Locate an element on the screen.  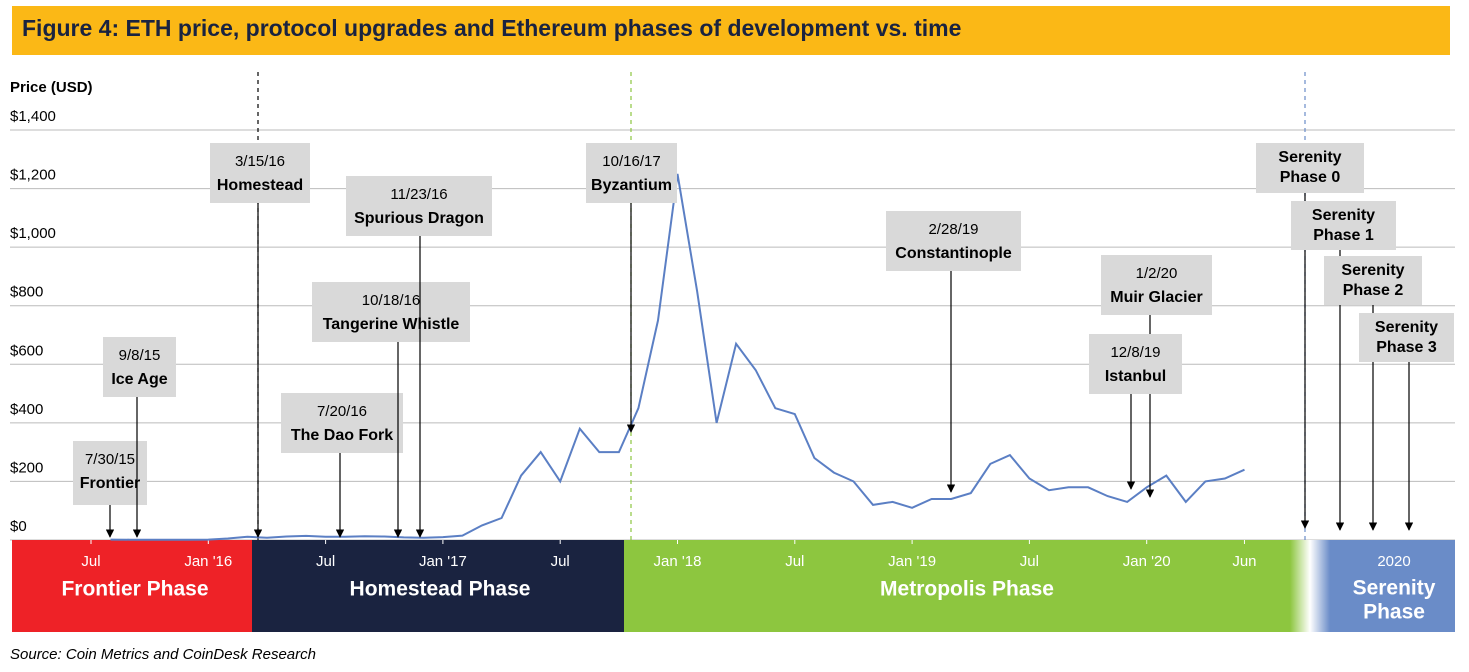
phase-name: Homestead Phase is located at coordinates (440, 589).